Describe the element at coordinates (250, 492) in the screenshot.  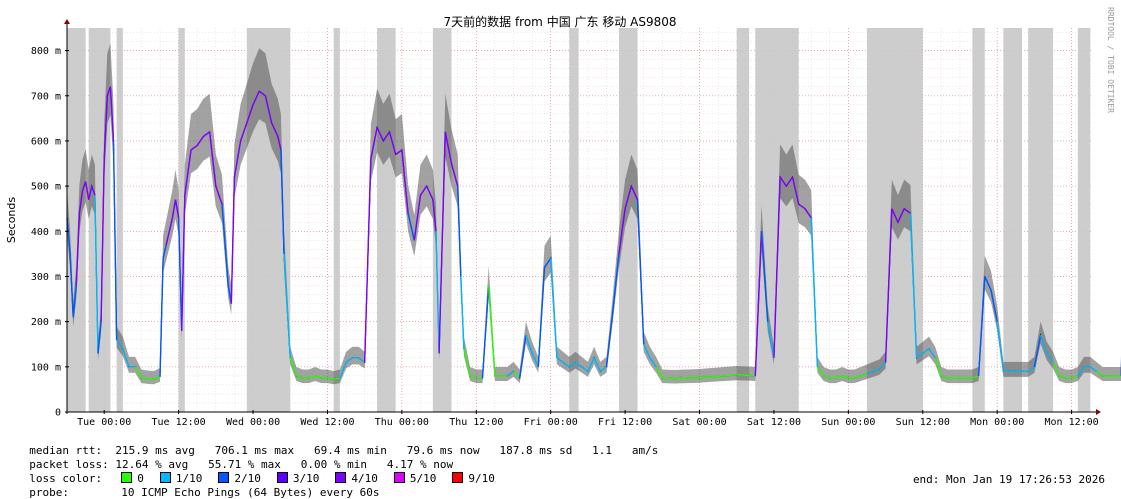
I see `probe-text: 10 ICMP Echo Pings (64 Bytes) every 60s` at that location.